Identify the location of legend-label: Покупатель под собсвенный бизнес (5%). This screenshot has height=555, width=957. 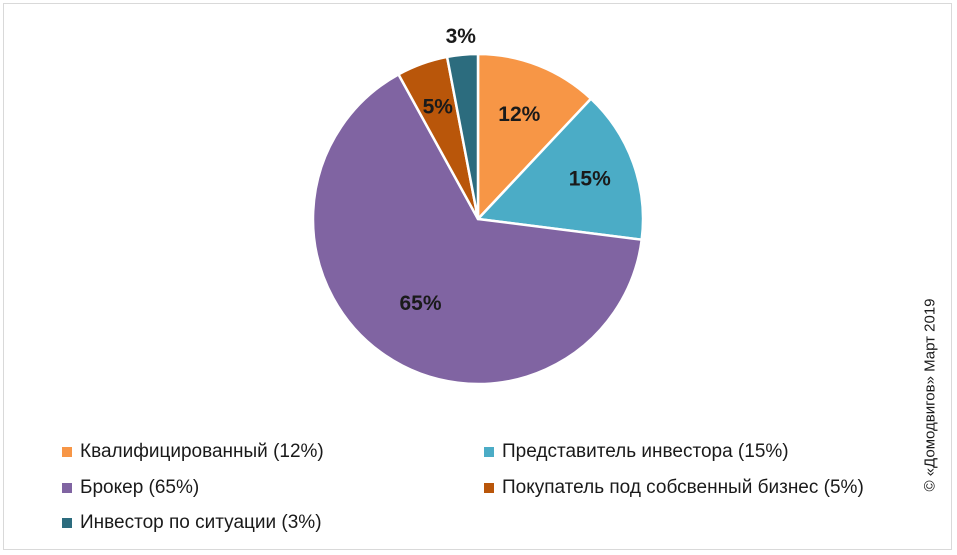
(683, 487).